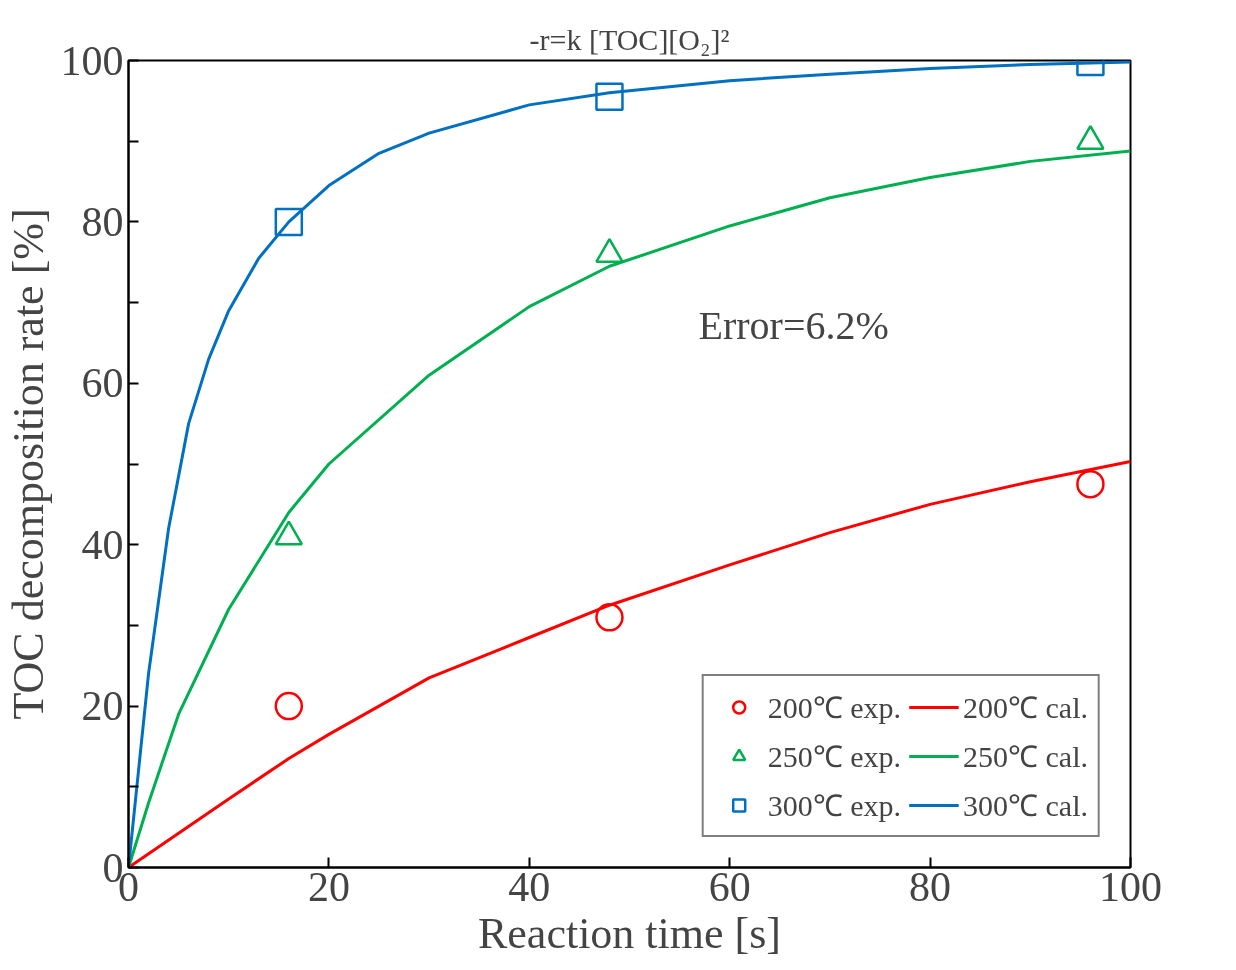 The width and height of the screenshot is (1236, 970). I want to click on x-tick-label: 60, so click(729, 886).